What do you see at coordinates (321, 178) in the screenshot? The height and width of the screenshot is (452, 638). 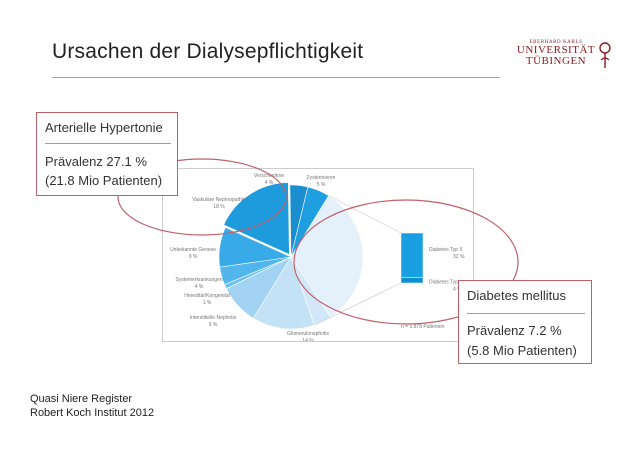 I see `slice-label-zystennieren: Zystennieren` at bounding box center [321, 178].